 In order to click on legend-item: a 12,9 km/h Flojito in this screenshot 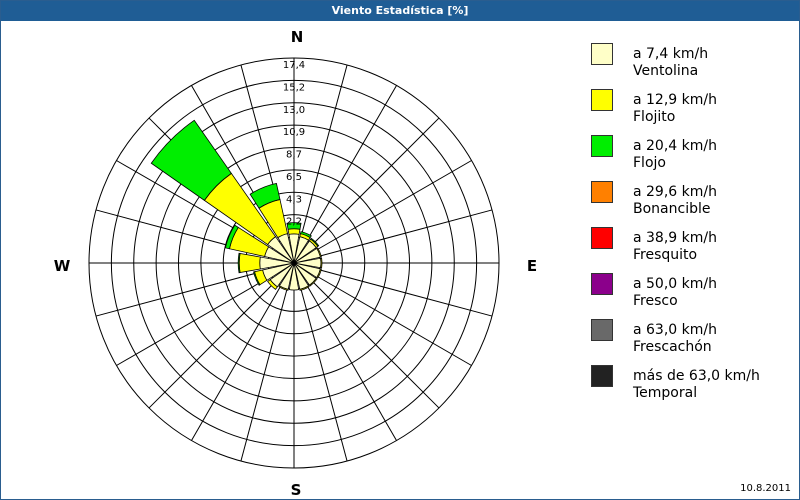, I will do `click(691, 112)`.